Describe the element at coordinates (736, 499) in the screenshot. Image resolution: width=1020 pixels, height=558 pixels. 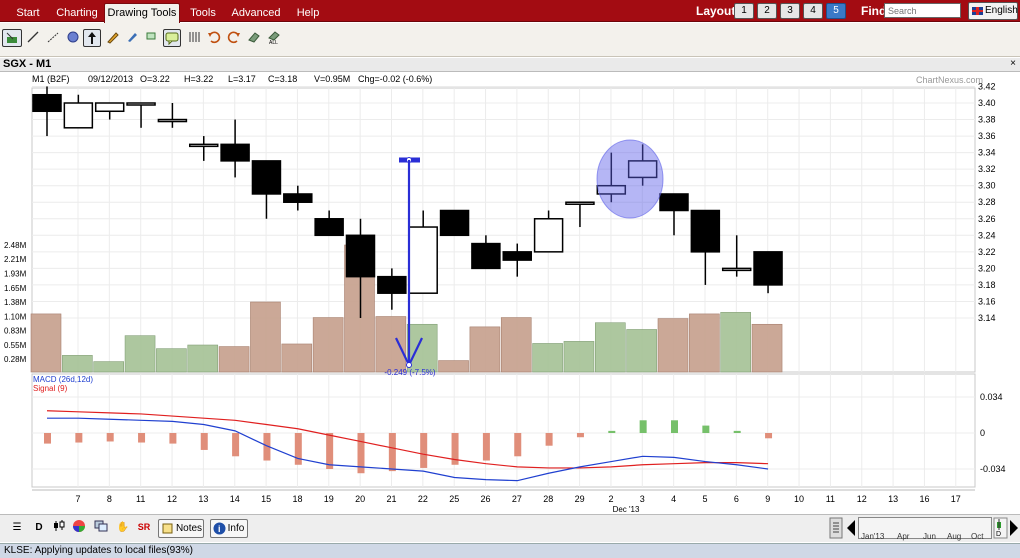
I see `date-tick-label: 6` at that location.